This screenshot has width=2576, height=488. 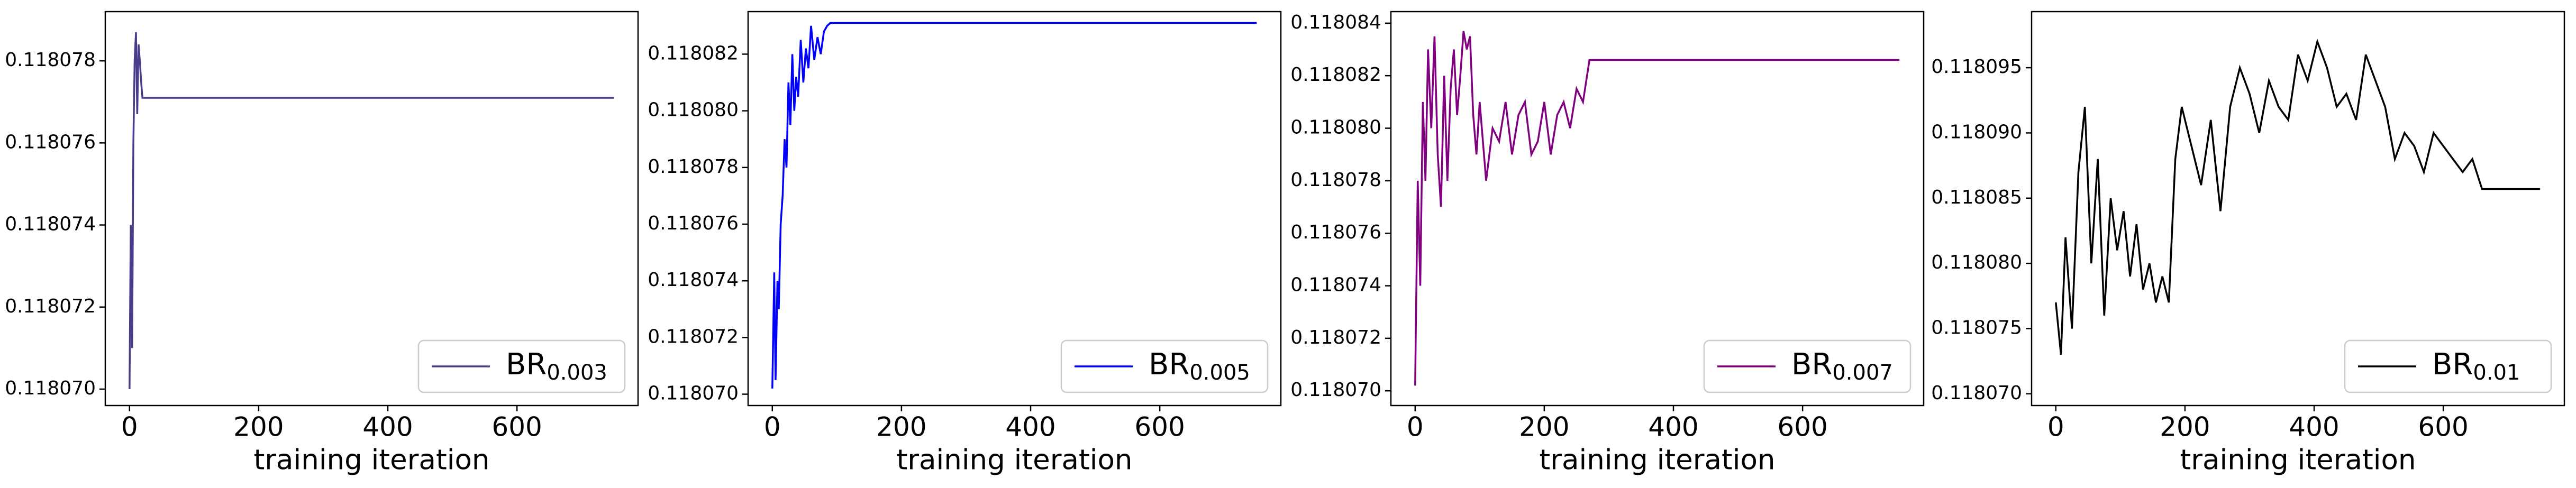 What do you see at coordinates (1862, 373) in the screenshot?
I see `legend-subscript: 0.007` at bounding box center [1862, 373].